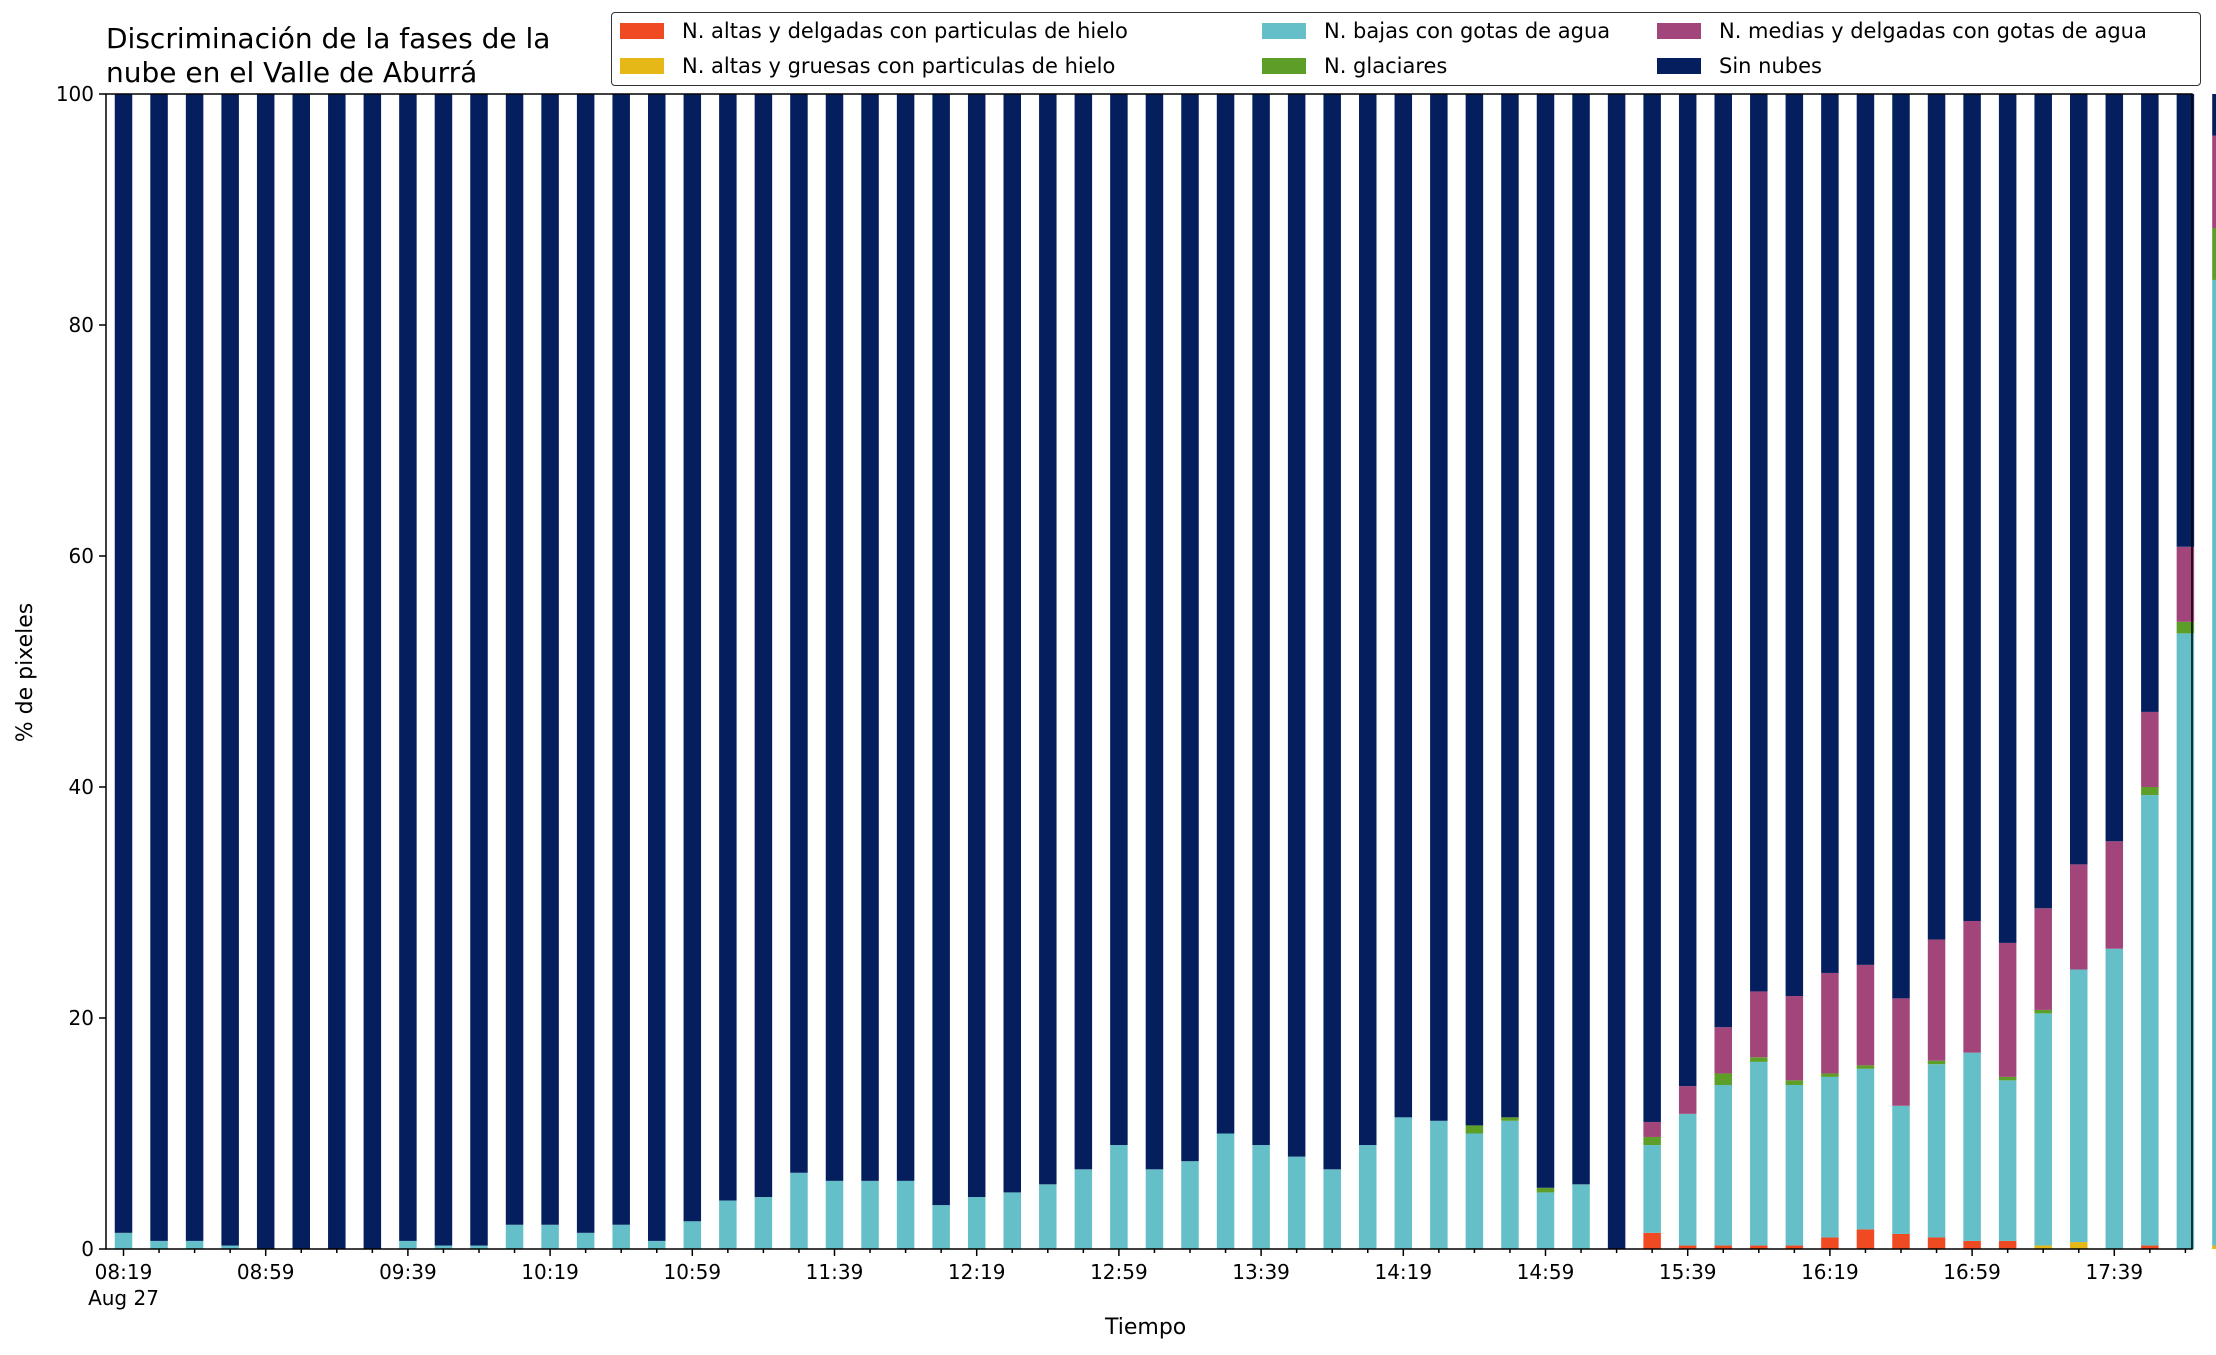  I want to click on x-axis-label: Tiempo, so click(1146, 1327).